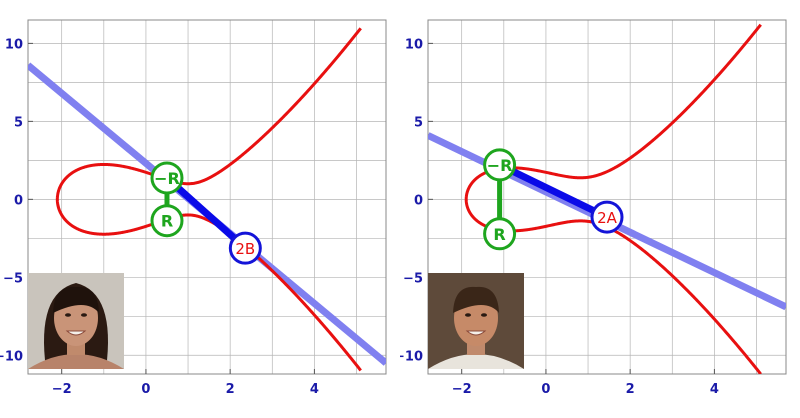 The image size is (800, 418). I want to click on woman-portrait-icon, so click(76, 321).